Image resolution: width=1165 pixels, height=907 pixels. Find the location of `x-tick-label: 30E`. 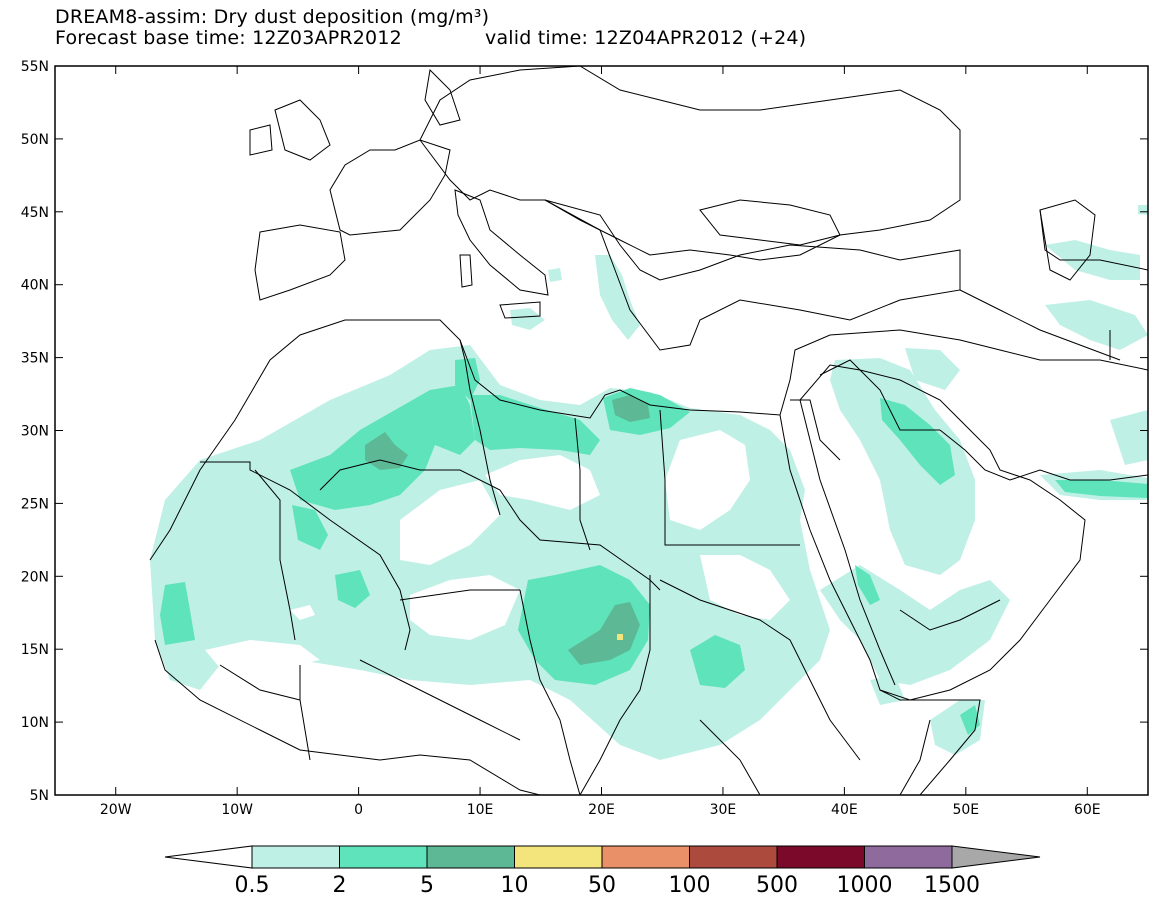

x-tick-label: 30E is located at coordinates (723, 810).